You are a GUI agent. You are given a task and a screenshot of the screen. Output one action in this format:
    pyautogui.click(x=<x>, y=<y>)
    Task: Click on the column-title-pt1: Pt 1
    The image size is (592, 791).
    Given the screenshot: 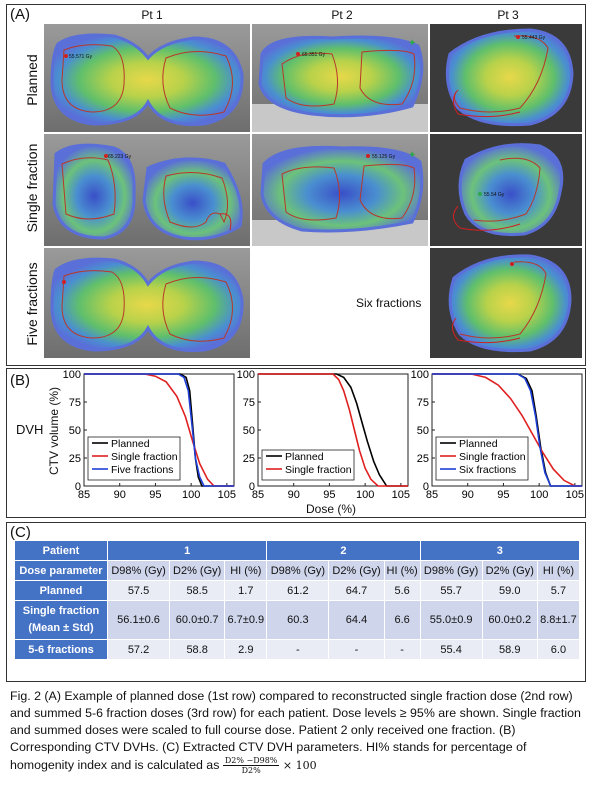 What is the action you would take?
    pyautogui.click(x=152, y=15)
    